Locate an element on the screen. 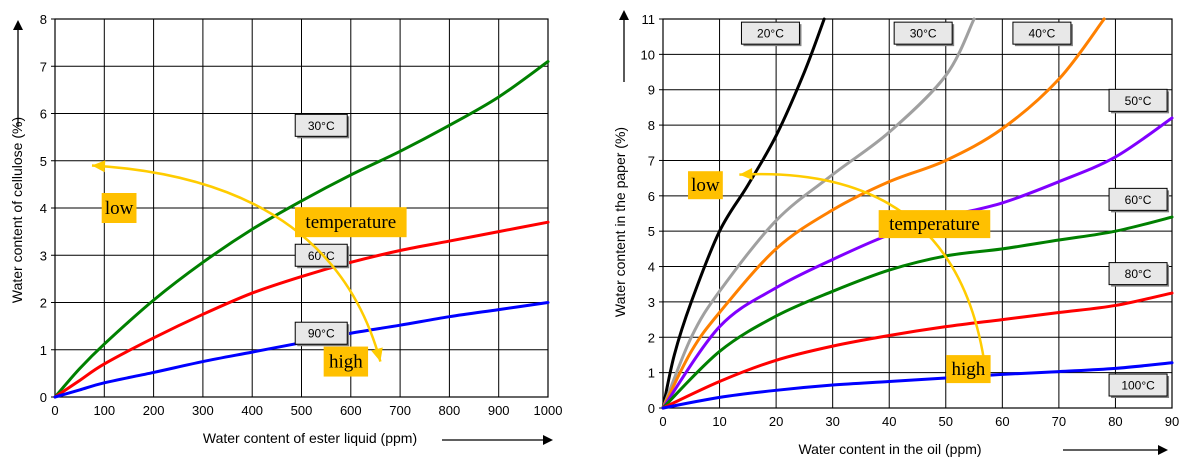 The height and width of the screenshot is (464, 1185). series-label-text: 50°C is located at coordinates (1138, 101).